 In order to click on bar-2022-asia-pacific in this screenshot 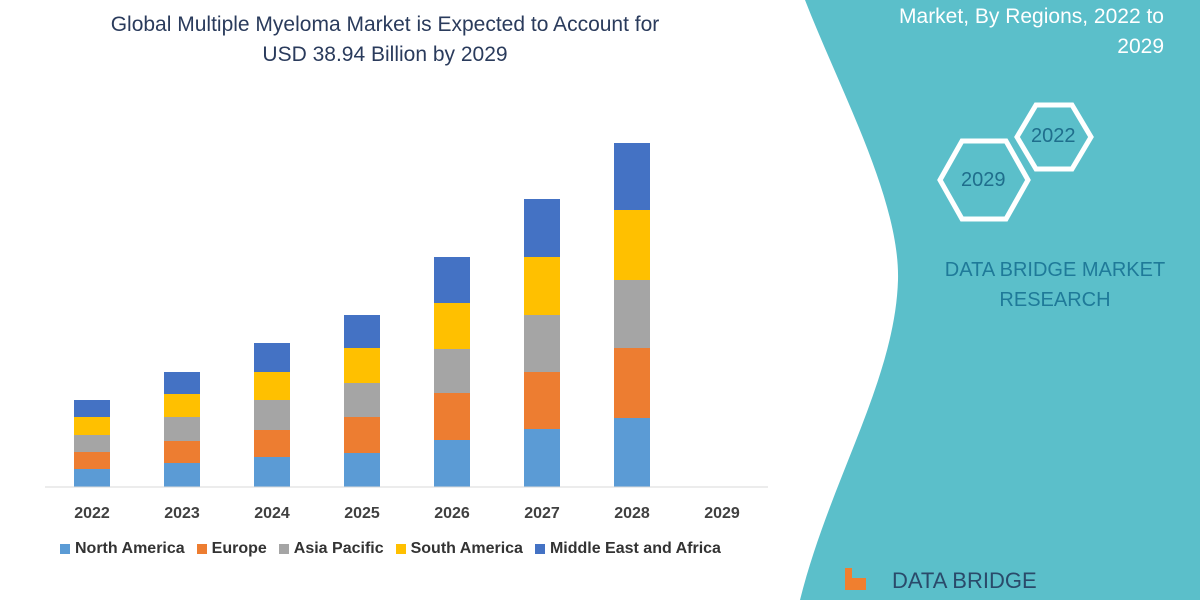, I will do `click(92, 443)`.